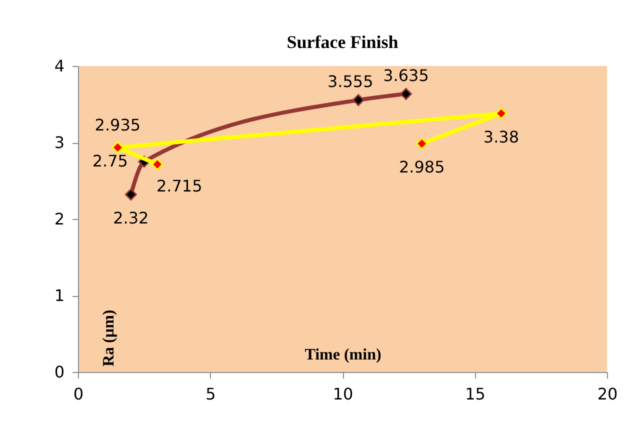  I want to click on data-label: 3.635, so click(406, 75).